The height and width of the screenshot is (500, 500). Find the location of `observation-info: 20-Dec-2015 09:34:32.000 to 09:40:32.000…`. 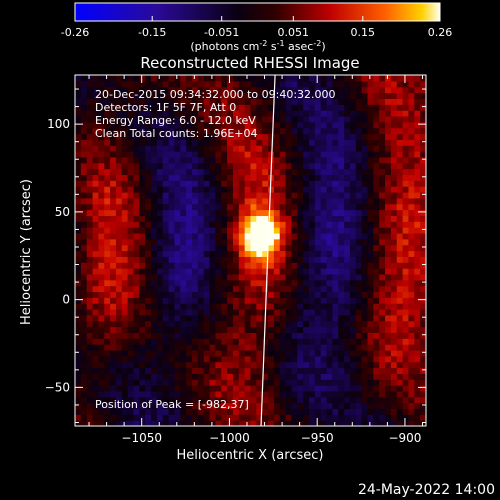

observation-info: 20-Dec-2015 09:34:32.000 to 09:40:32.000… is located at coordinates (215, 114).